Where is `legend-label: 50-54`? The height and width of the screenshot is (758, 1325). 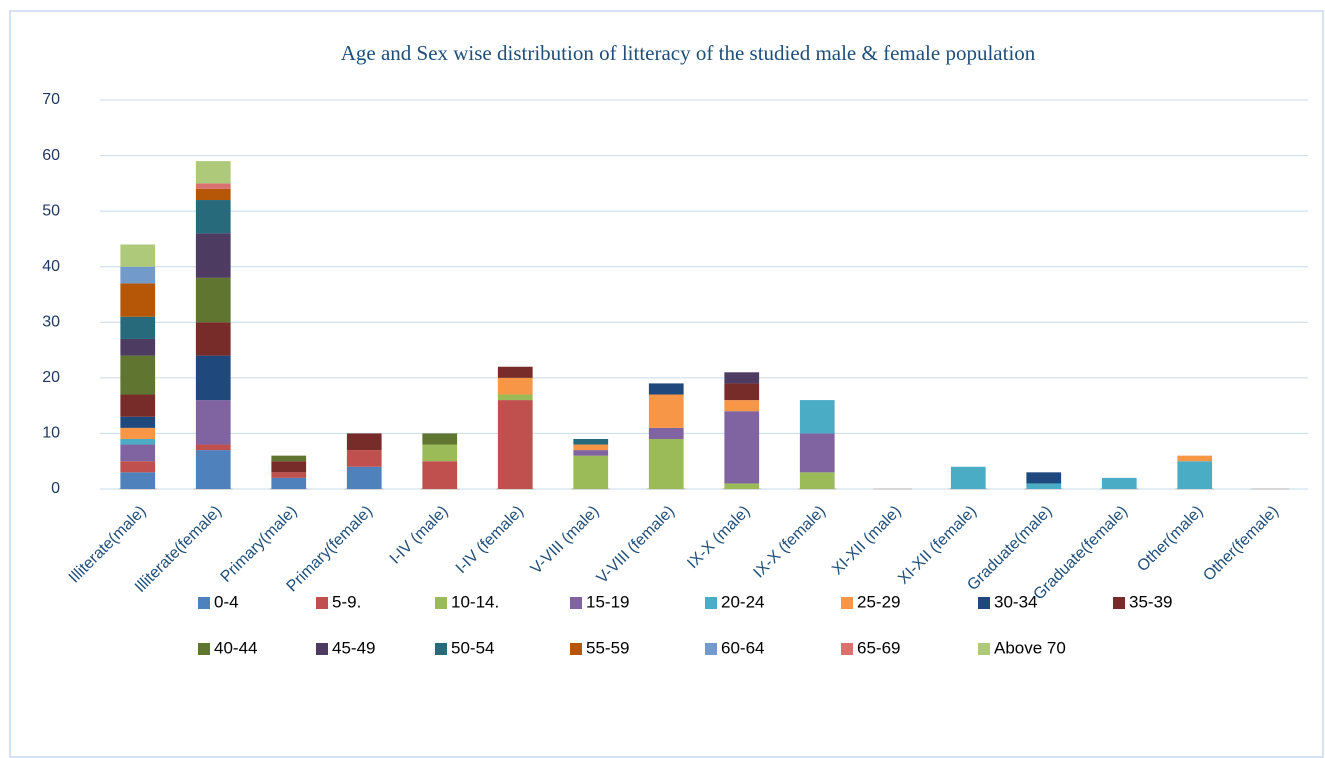
legend-label: 50-54 is located at coordinates (472, 647).